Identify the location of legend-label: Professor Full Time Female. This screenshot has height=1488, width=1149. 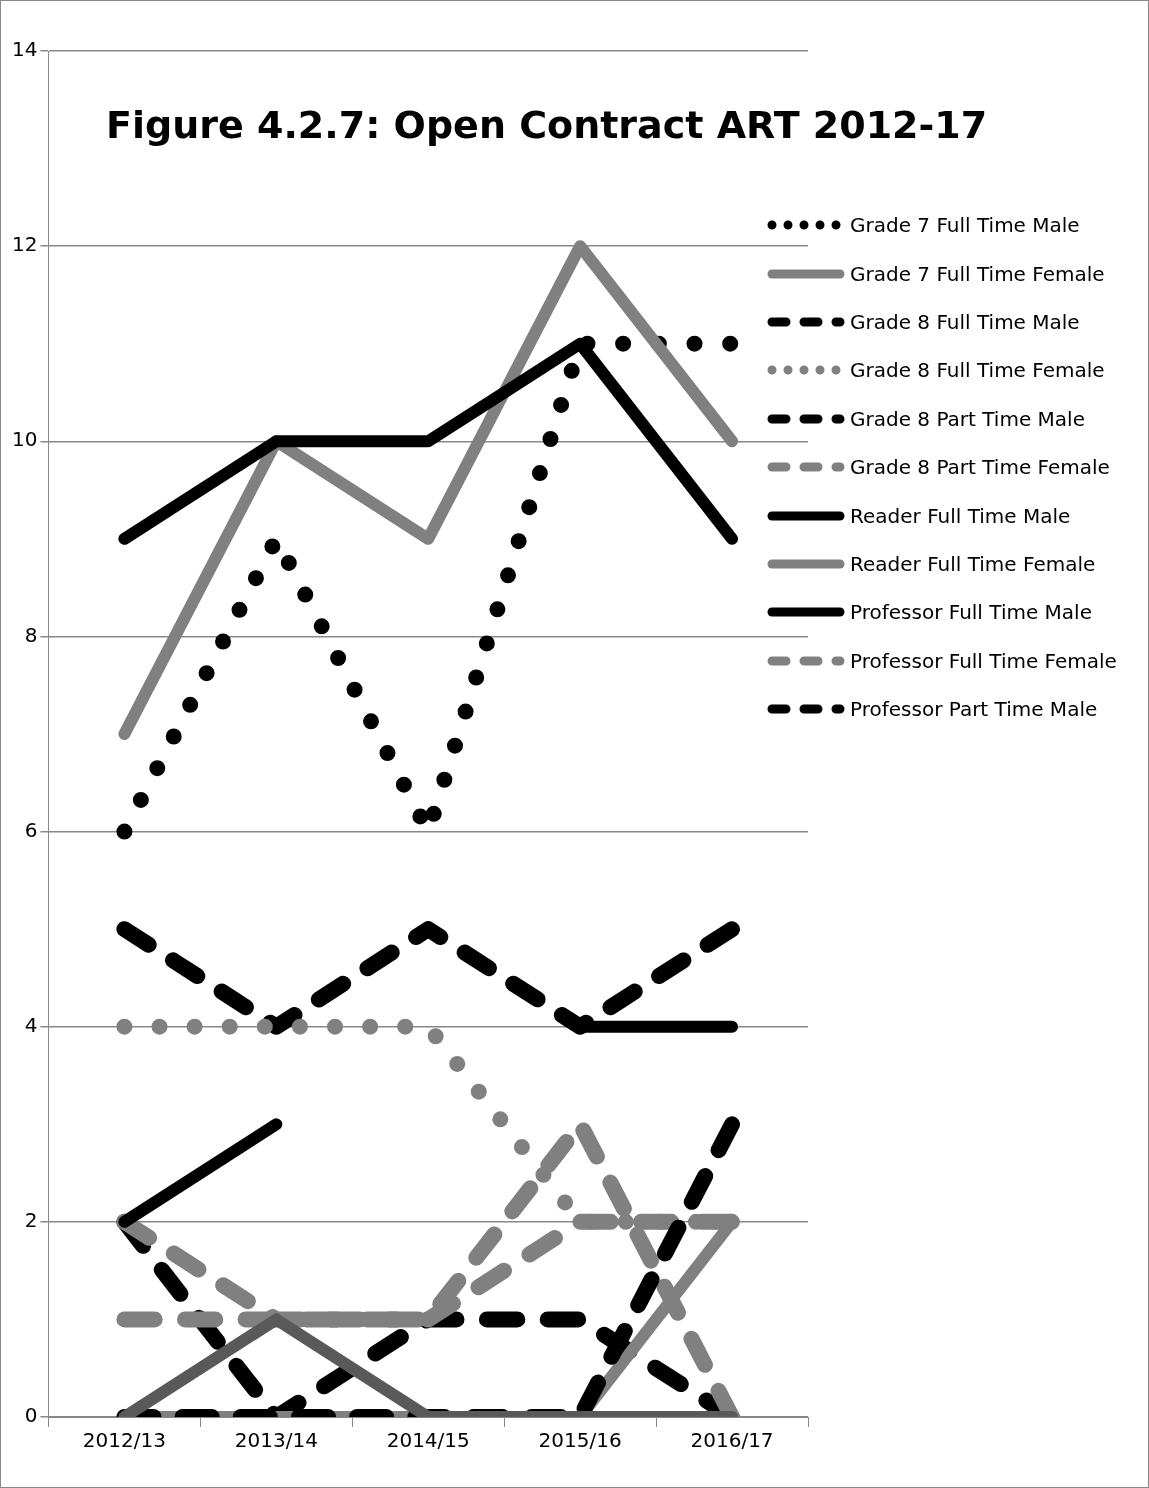
(983, 660).